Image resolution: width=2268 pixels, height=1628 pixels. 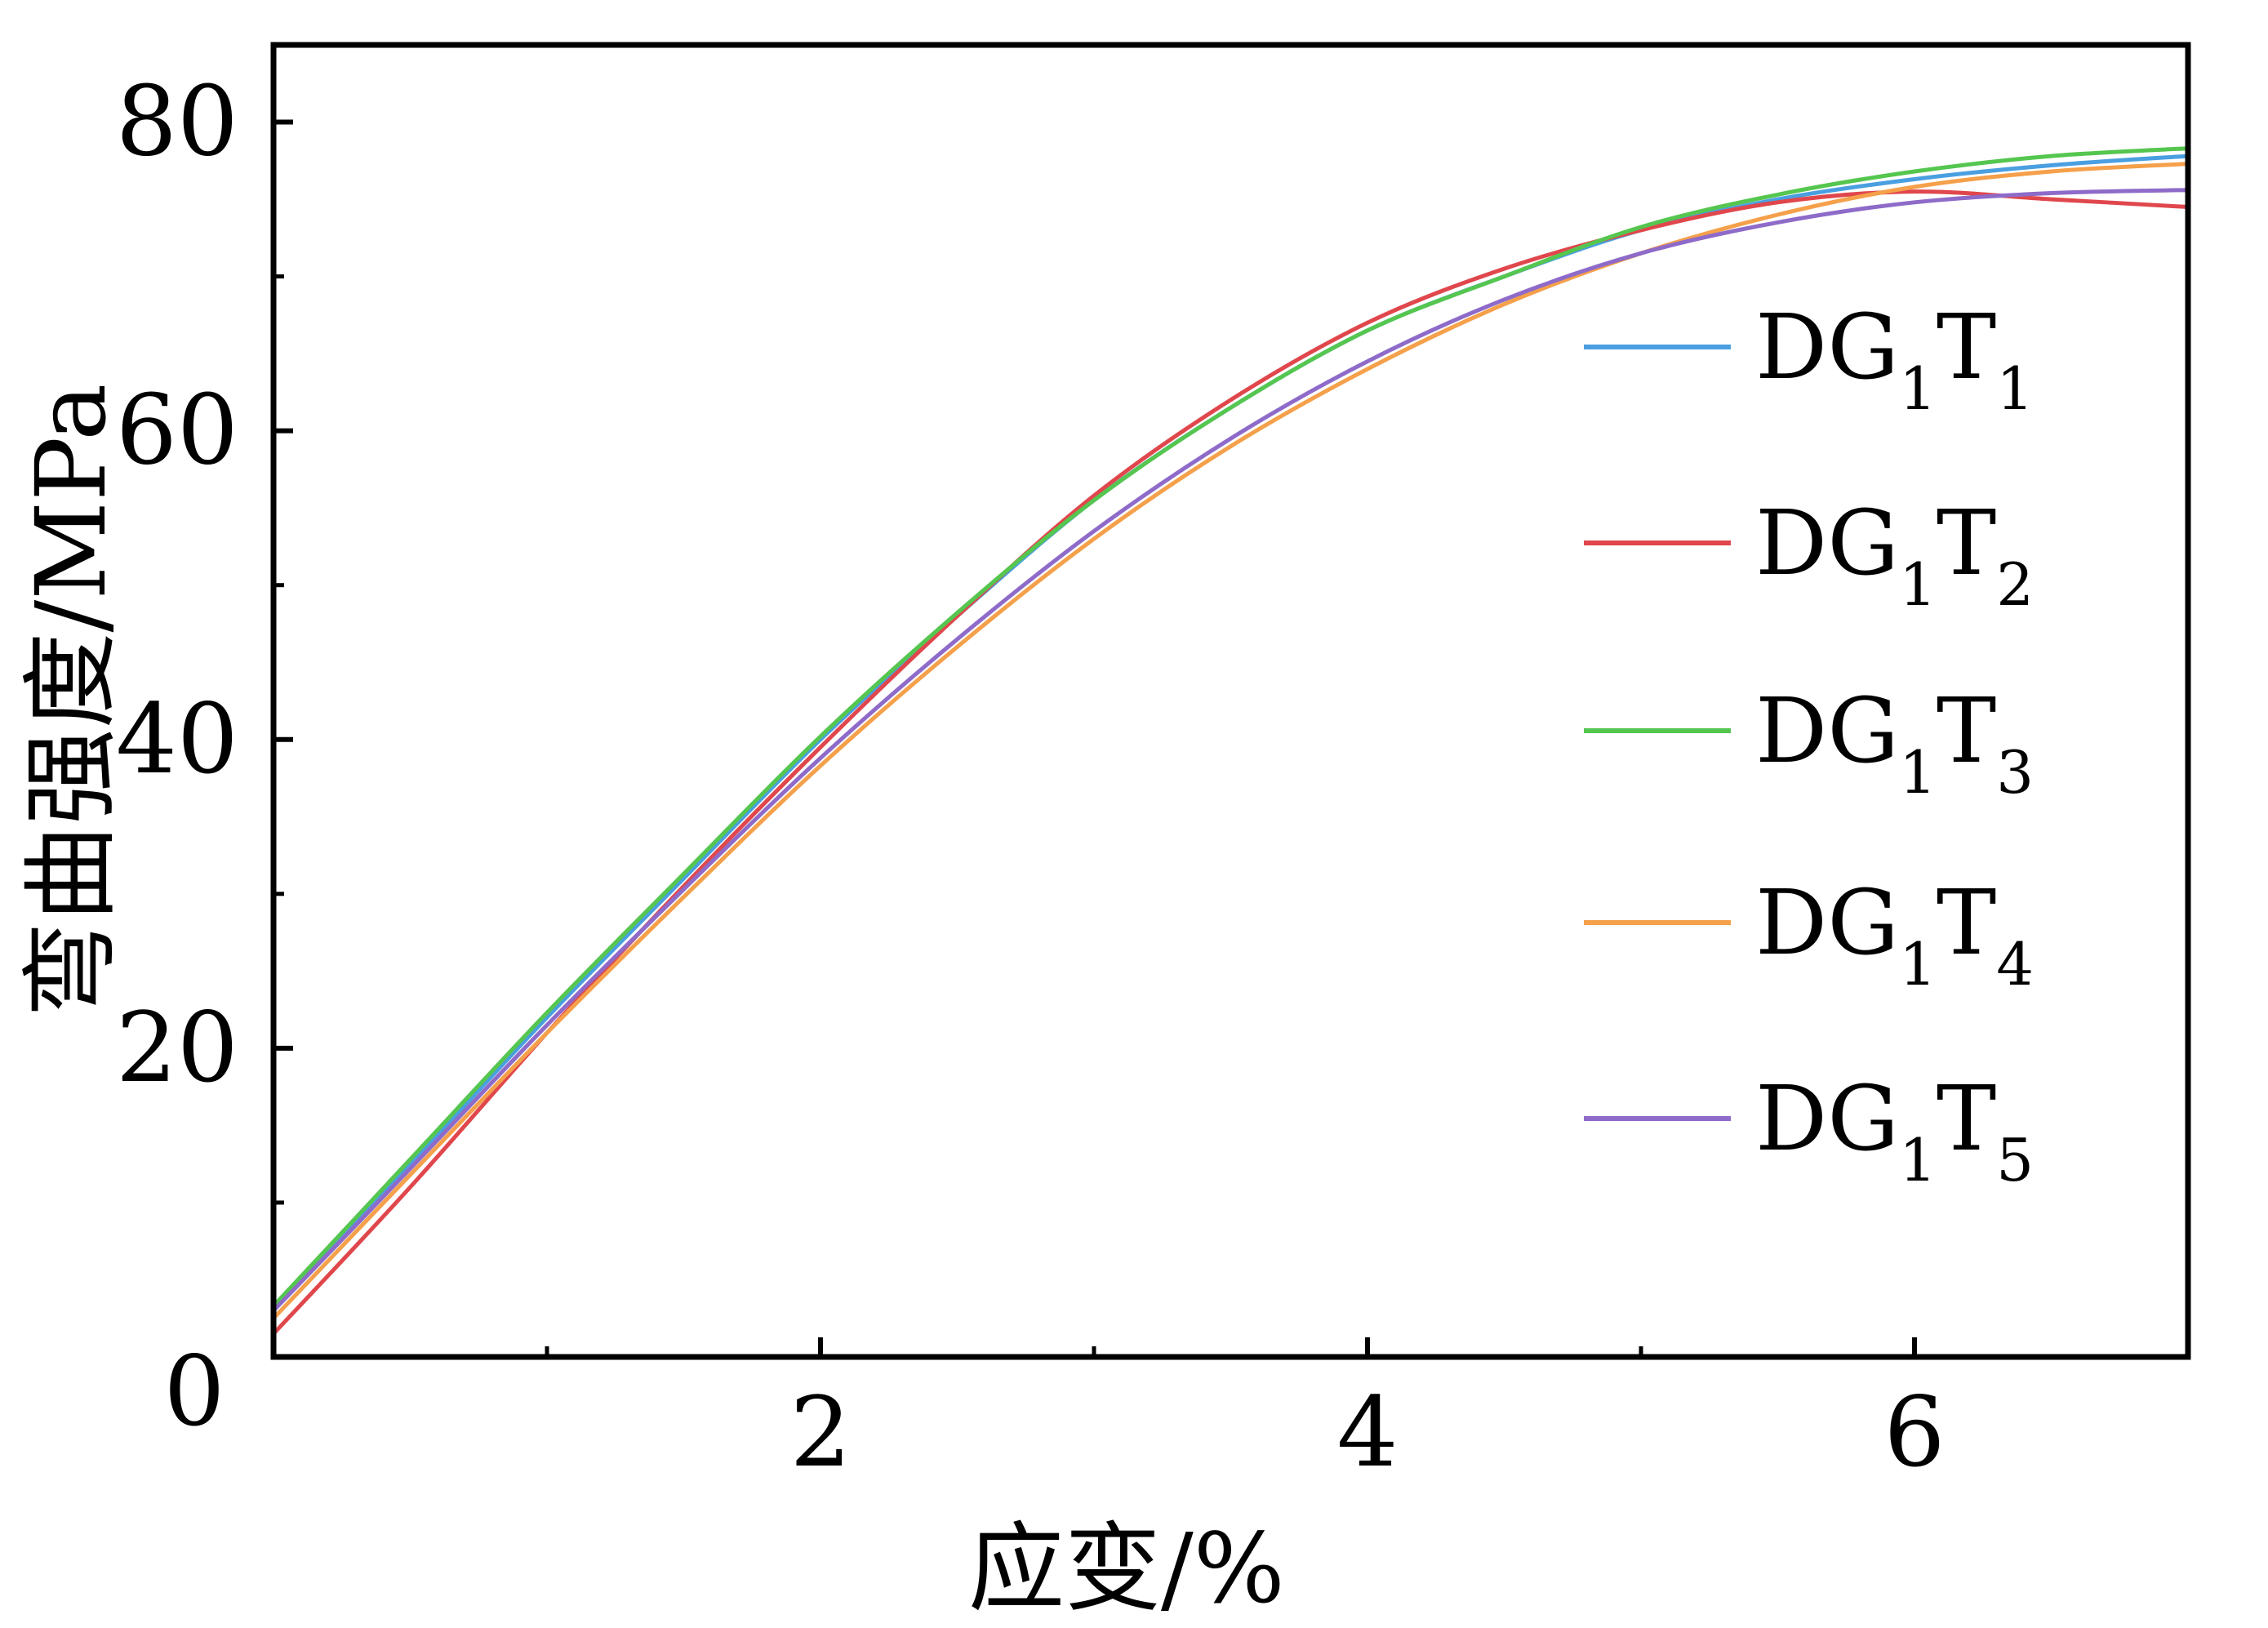 I want to click on legend-label-3: DG1T3, so click(x=1894, y=742).